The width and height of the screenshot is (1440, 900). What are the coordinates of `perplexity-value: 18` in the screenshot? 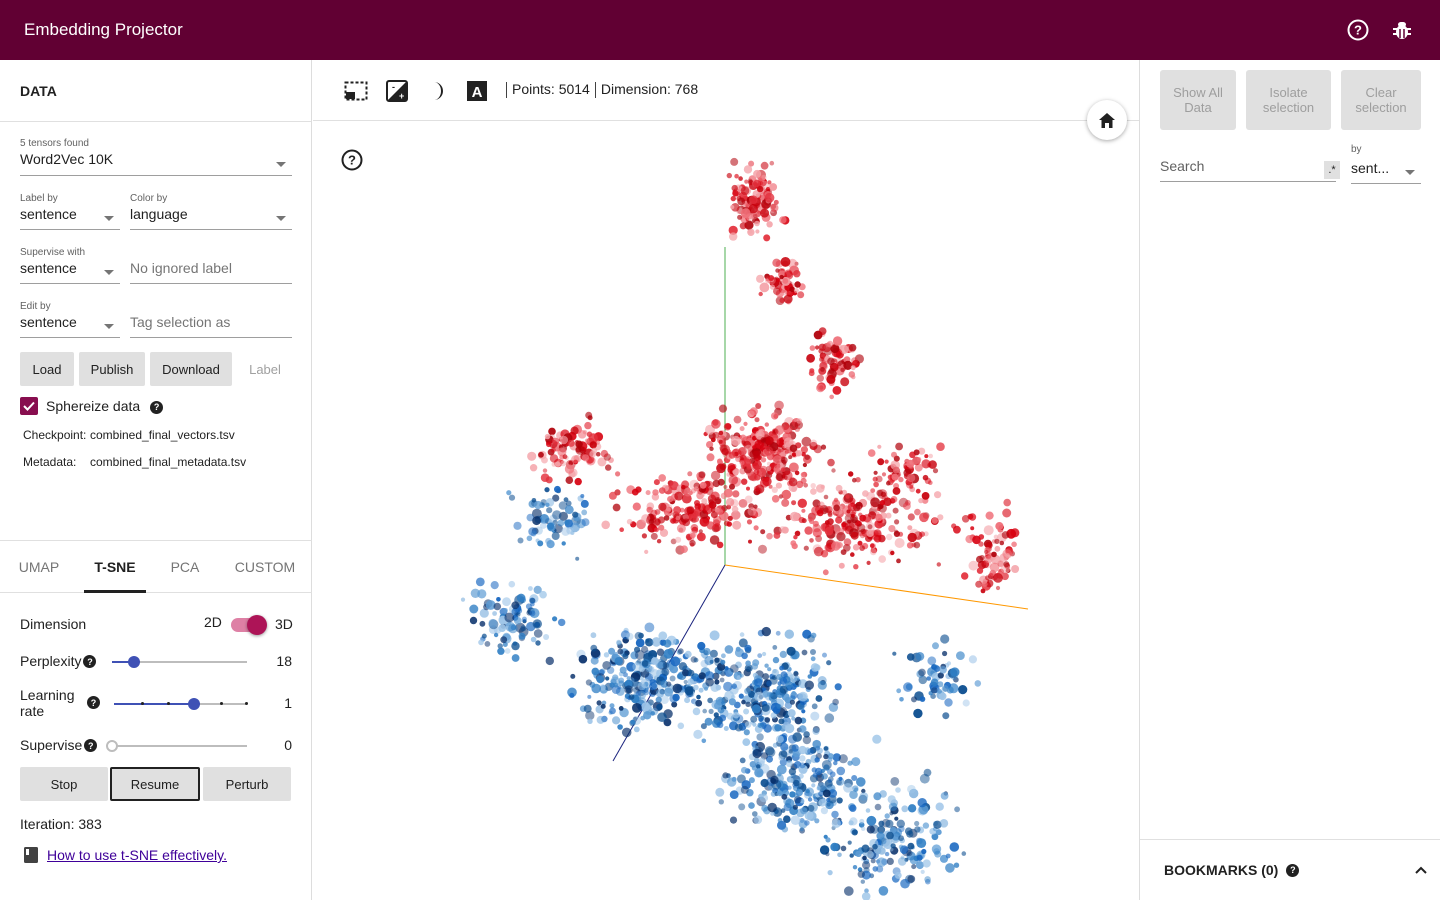 It's located at (284, 661).